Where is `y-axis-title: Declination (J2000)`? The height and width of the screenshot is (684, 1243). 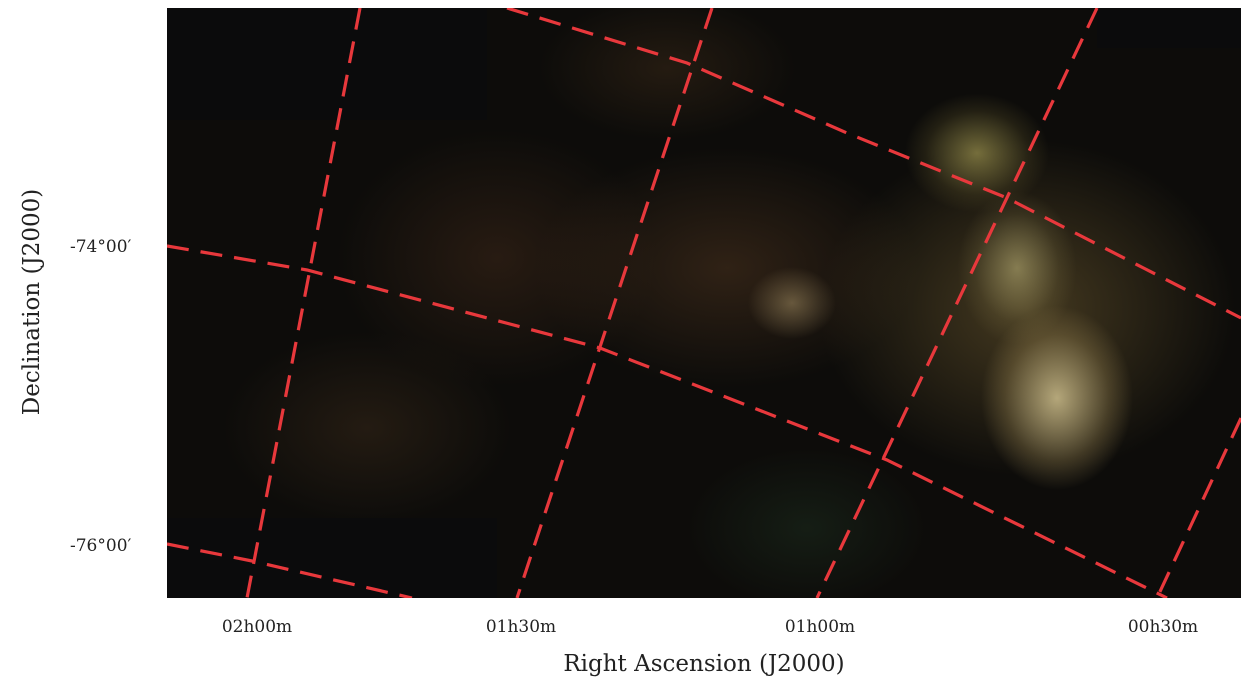 y-axis-title: Declination (J2000) is located at coordinates (32, 302).